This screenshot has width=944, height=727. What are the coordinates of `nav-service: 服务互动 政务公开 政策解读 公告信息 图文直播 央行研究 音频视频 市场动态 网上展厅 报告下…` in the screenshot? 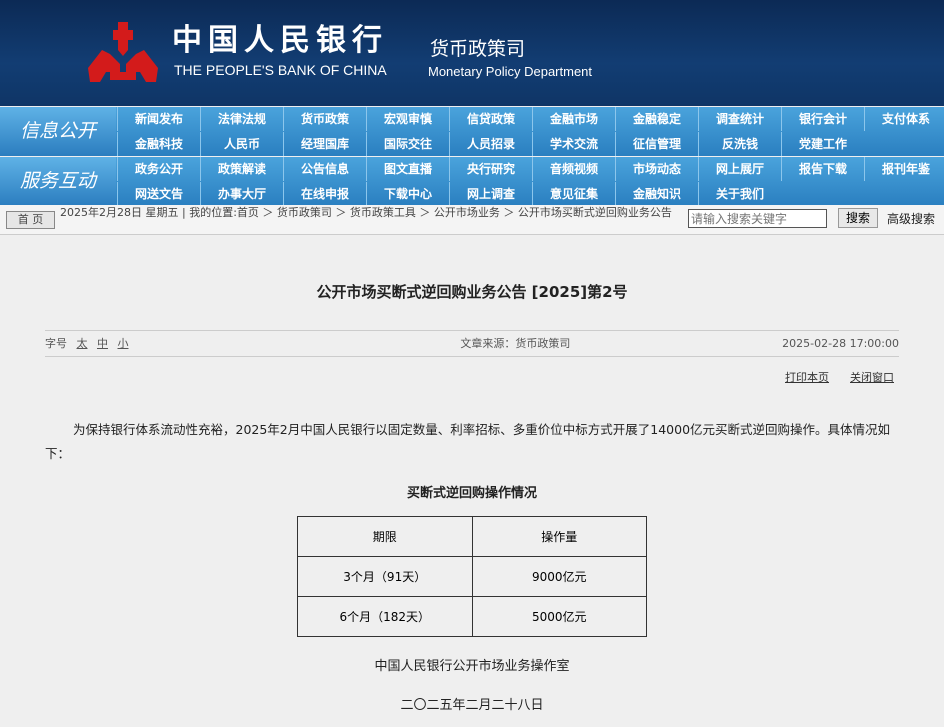 It's located at (472, 181).